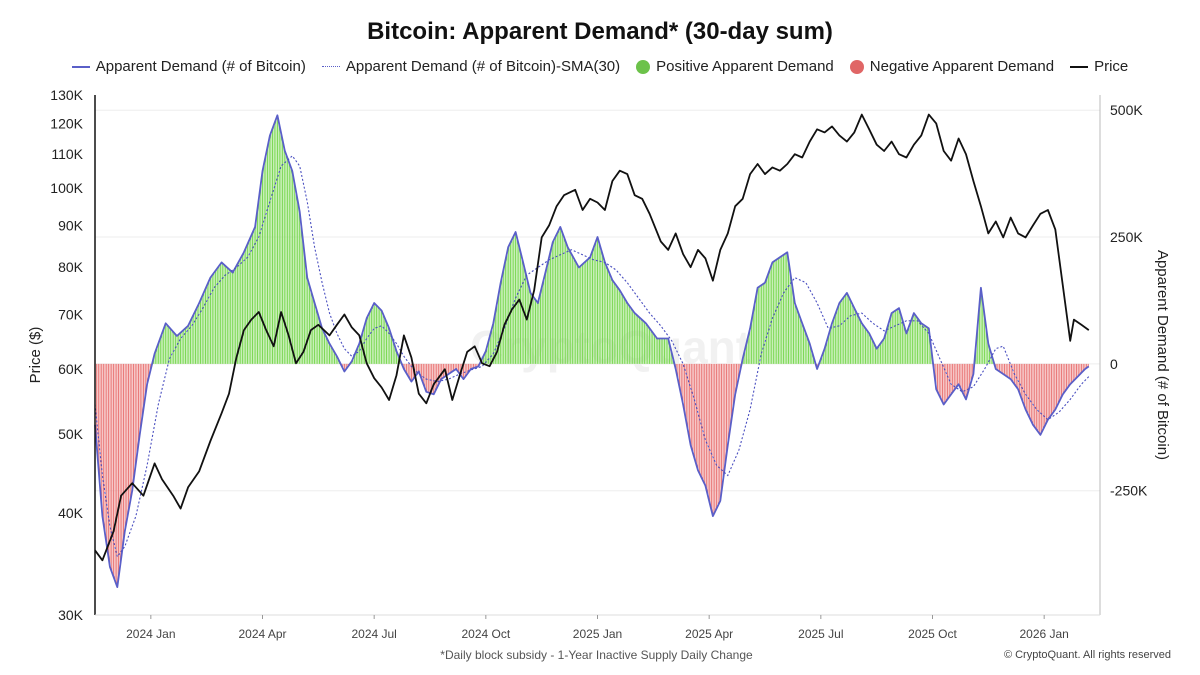  Describe the element at coordinates (932, 634) in the screenshot. I see `x-tick-label: 2025 Oct` at that location.